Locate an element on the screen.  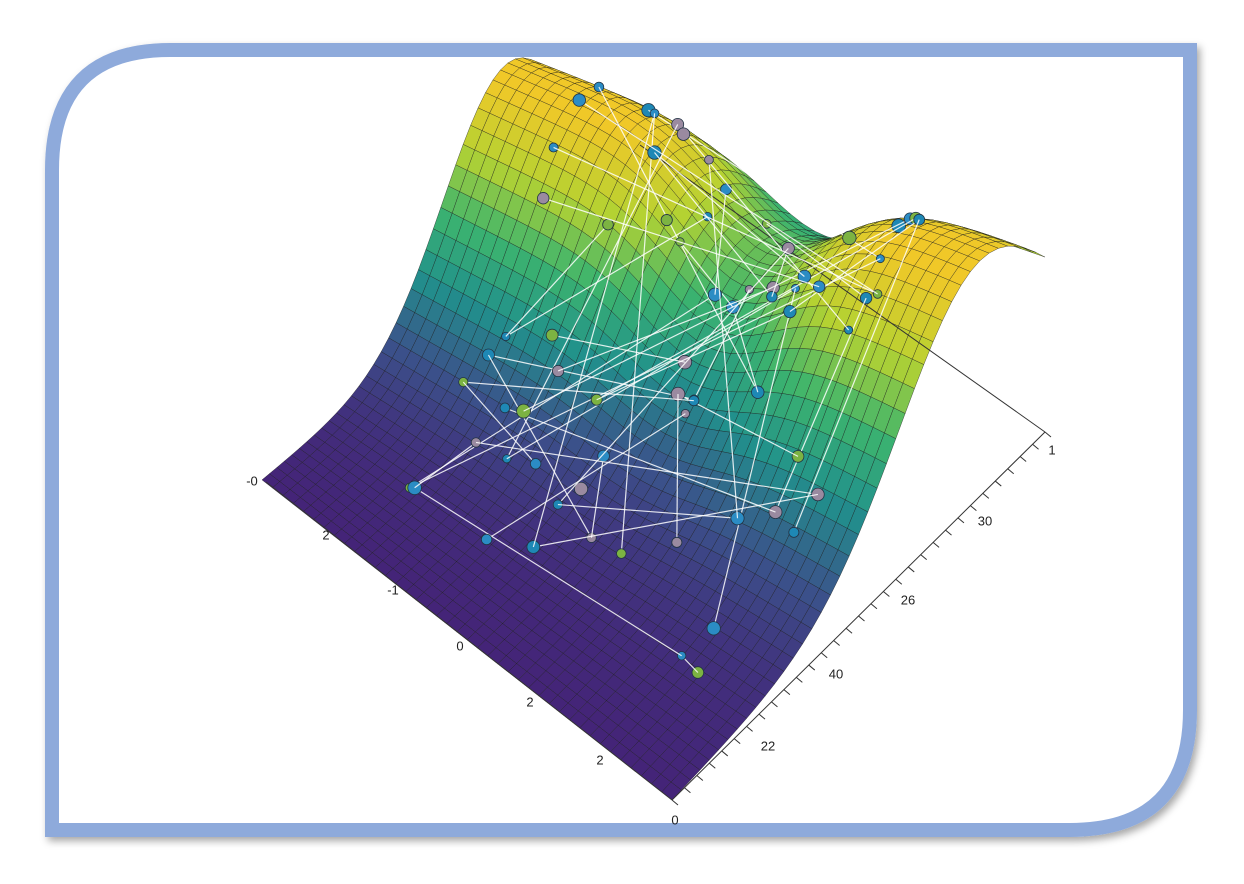
axis-ticks is located at coordinates (861, 618).